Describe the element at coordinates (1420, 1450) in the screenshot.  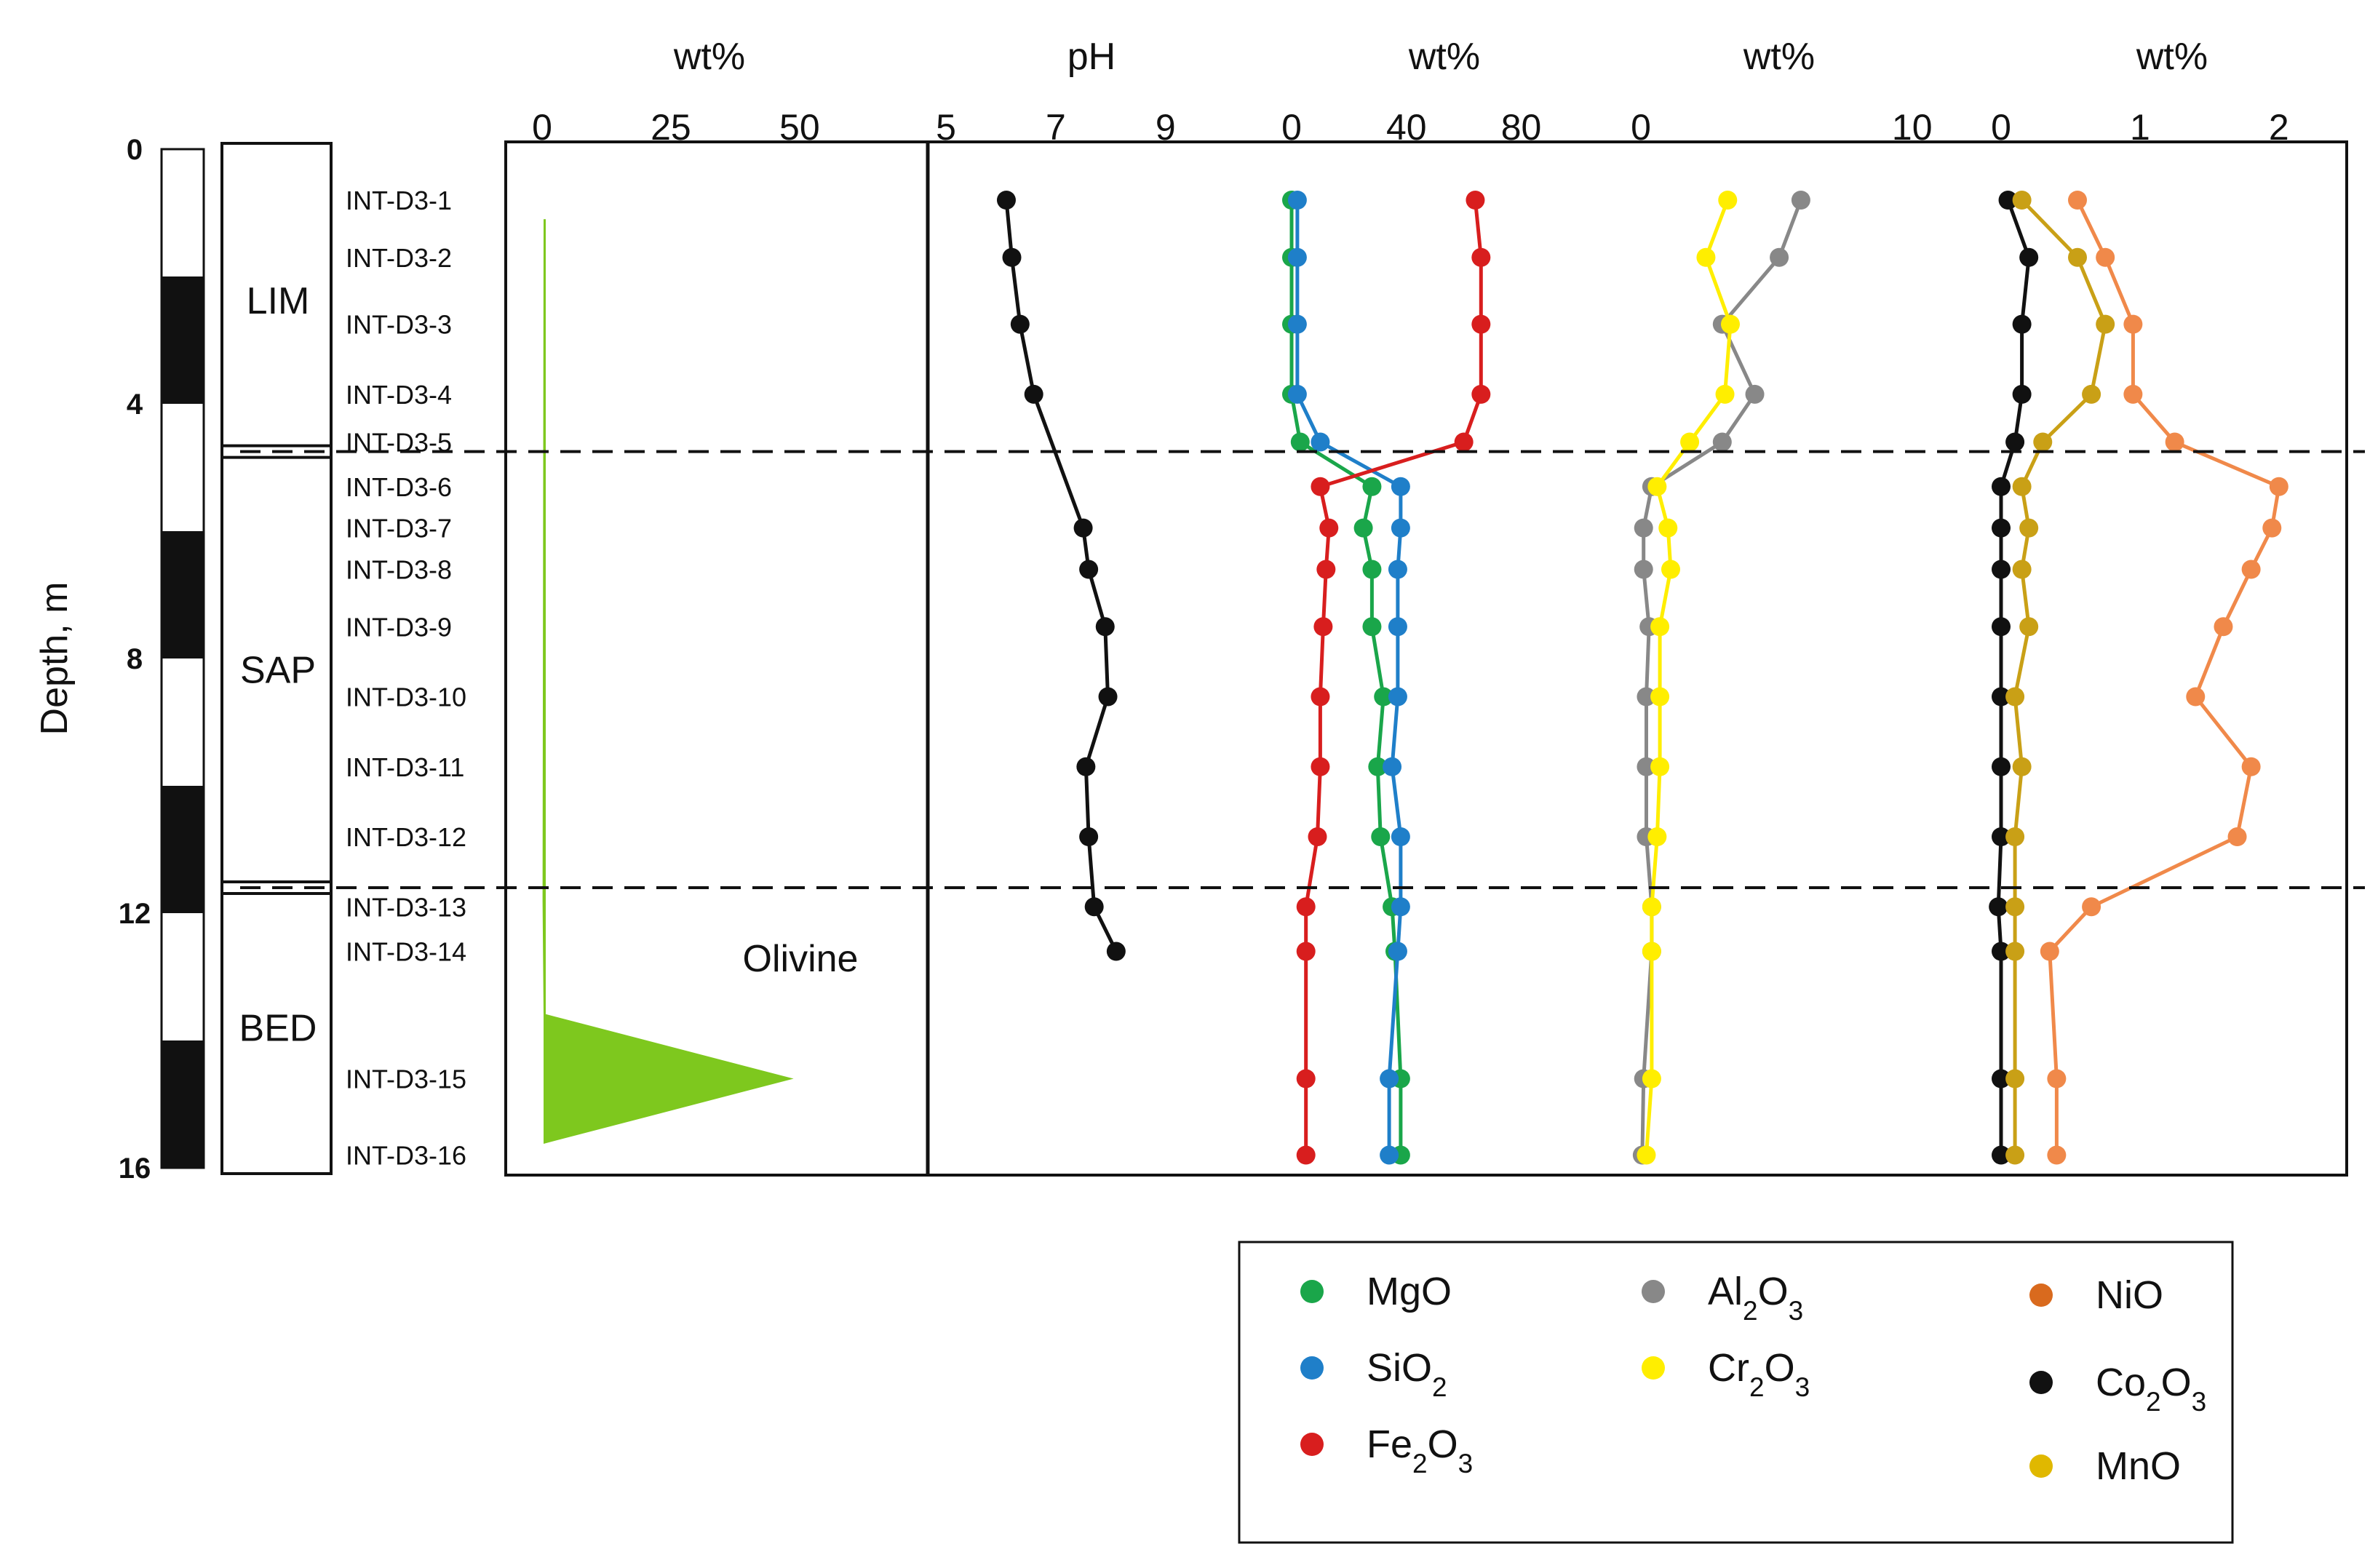
I see `legend-label-fe2o3: Fe2O3` at that location.